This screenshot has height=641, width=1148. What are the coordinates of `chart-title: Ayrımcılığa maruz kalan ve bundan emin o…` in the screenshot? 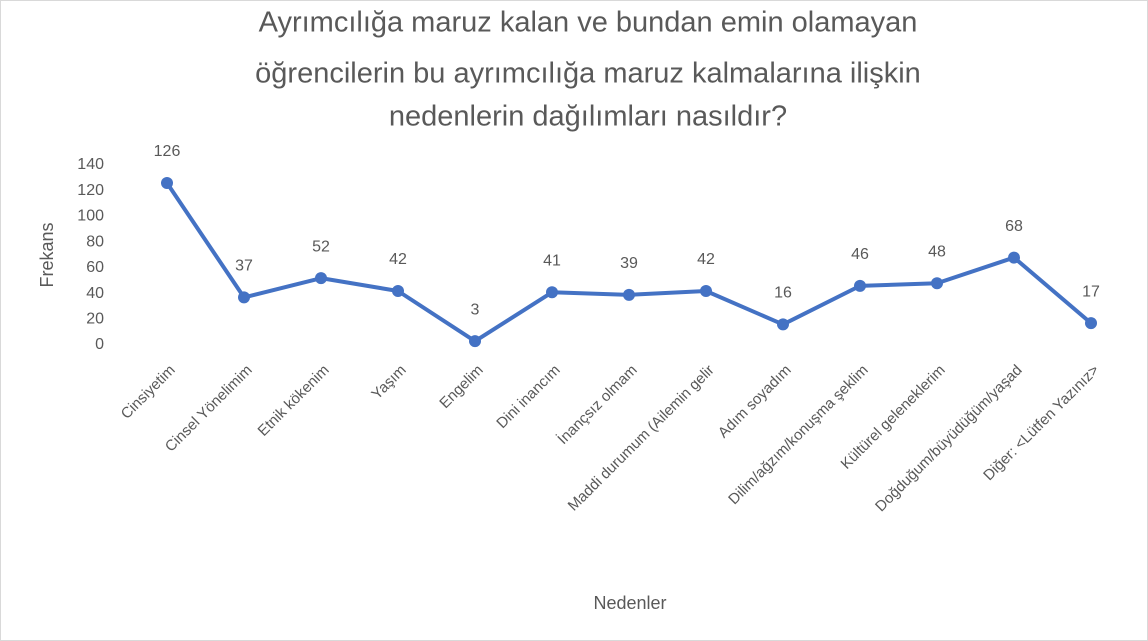 It's located at (588, 23).